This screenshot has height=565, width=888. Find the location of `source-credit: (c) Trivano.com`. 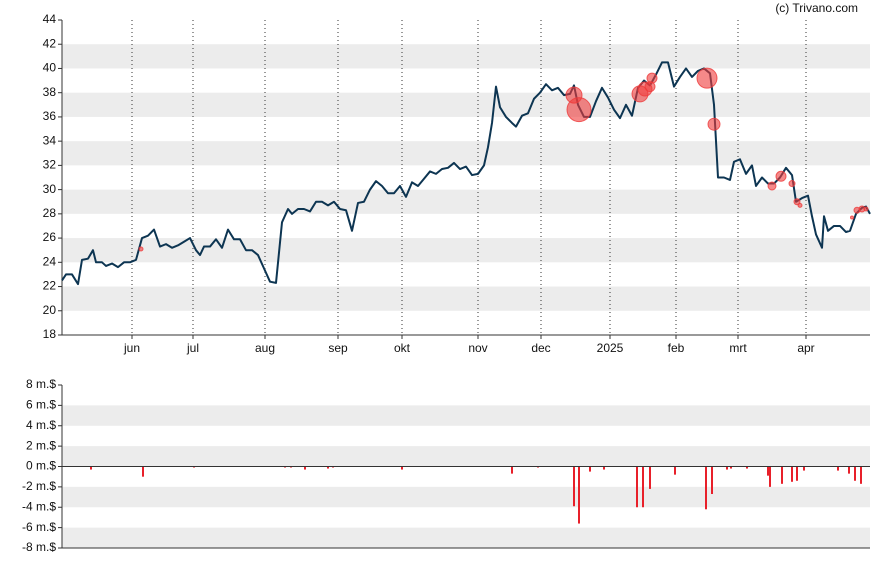

source-credit: (c) Trivano.com is located at coordinates (816, 8).